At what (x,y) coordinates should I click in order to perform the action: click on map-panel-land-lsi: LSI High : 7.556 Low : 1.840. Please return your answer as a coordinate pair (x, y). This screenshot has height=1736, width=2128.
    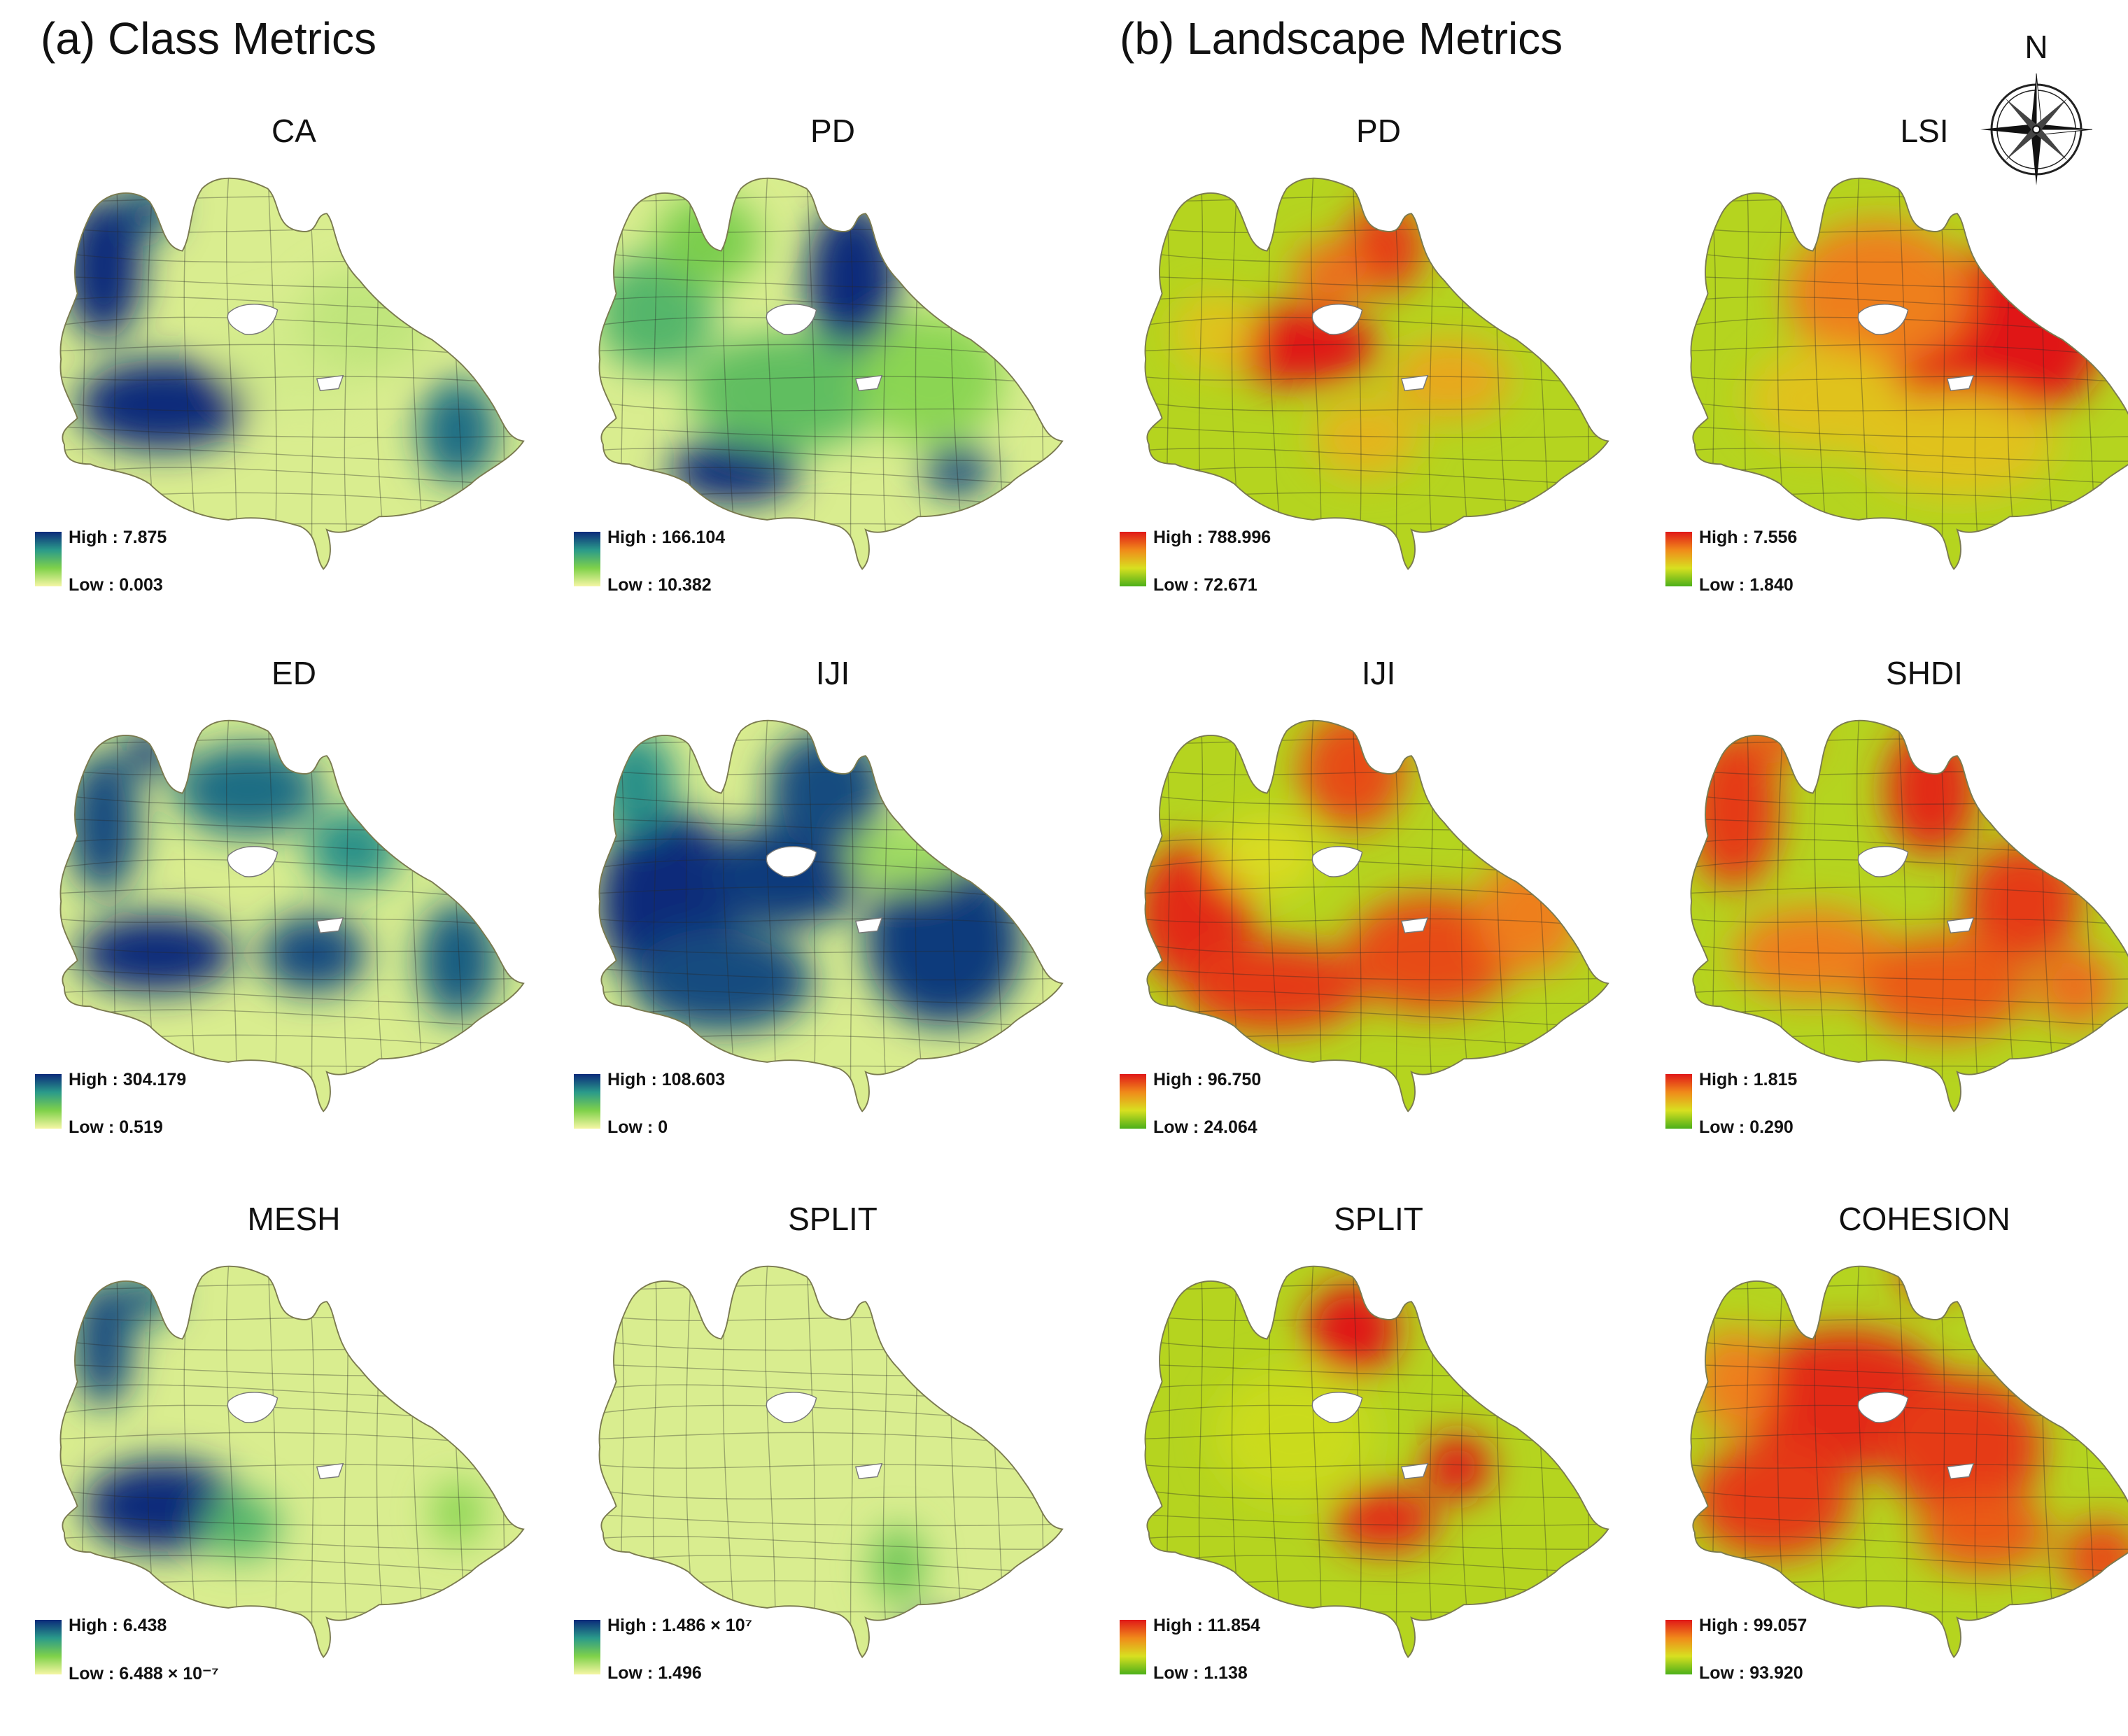
    Looking at the image, I should click on (1897, 378).